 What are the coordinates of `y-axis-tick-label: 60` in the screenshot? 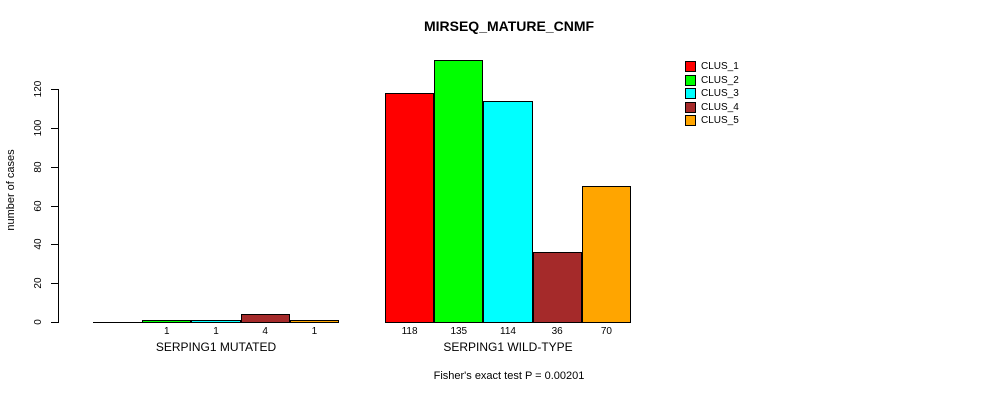 It's located at (38, 205).